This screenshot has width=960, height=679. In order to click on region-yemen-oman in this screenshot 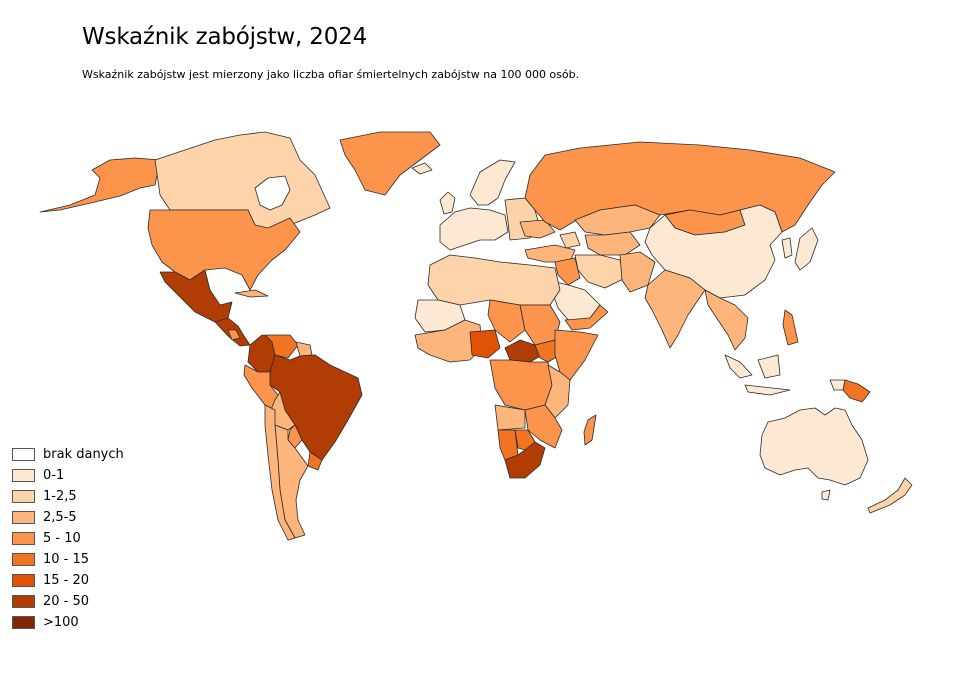, I will do `click(586, 317)`.